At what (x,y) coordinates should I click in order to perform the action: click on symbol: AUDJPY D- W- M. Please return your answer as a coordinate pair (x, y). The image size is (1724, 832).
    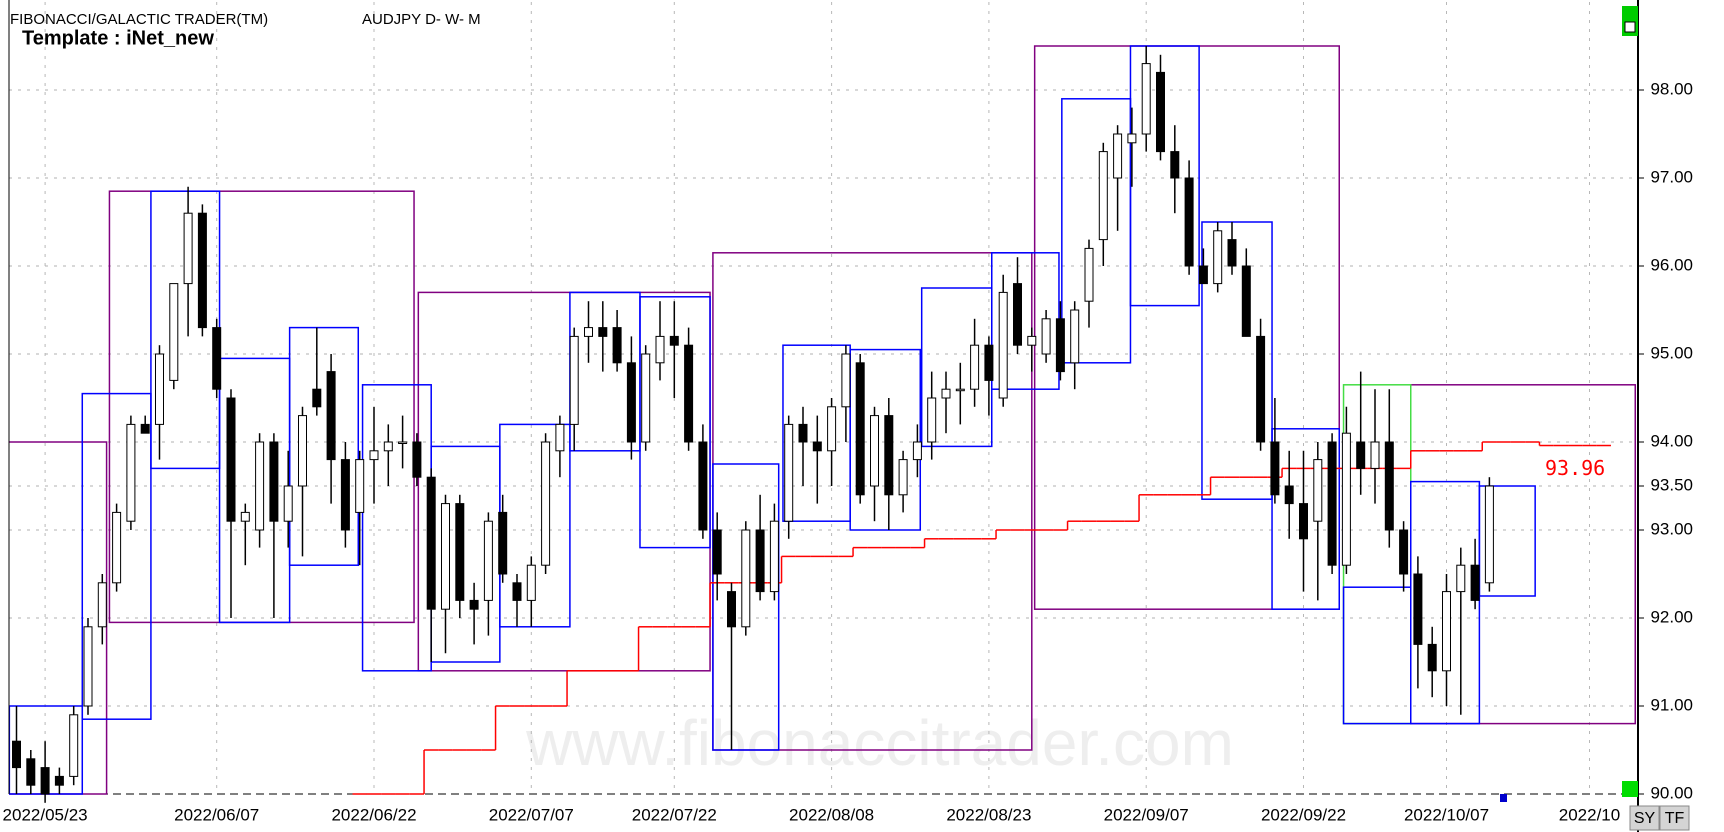
    Looking at the image, I should click on (421, 19).